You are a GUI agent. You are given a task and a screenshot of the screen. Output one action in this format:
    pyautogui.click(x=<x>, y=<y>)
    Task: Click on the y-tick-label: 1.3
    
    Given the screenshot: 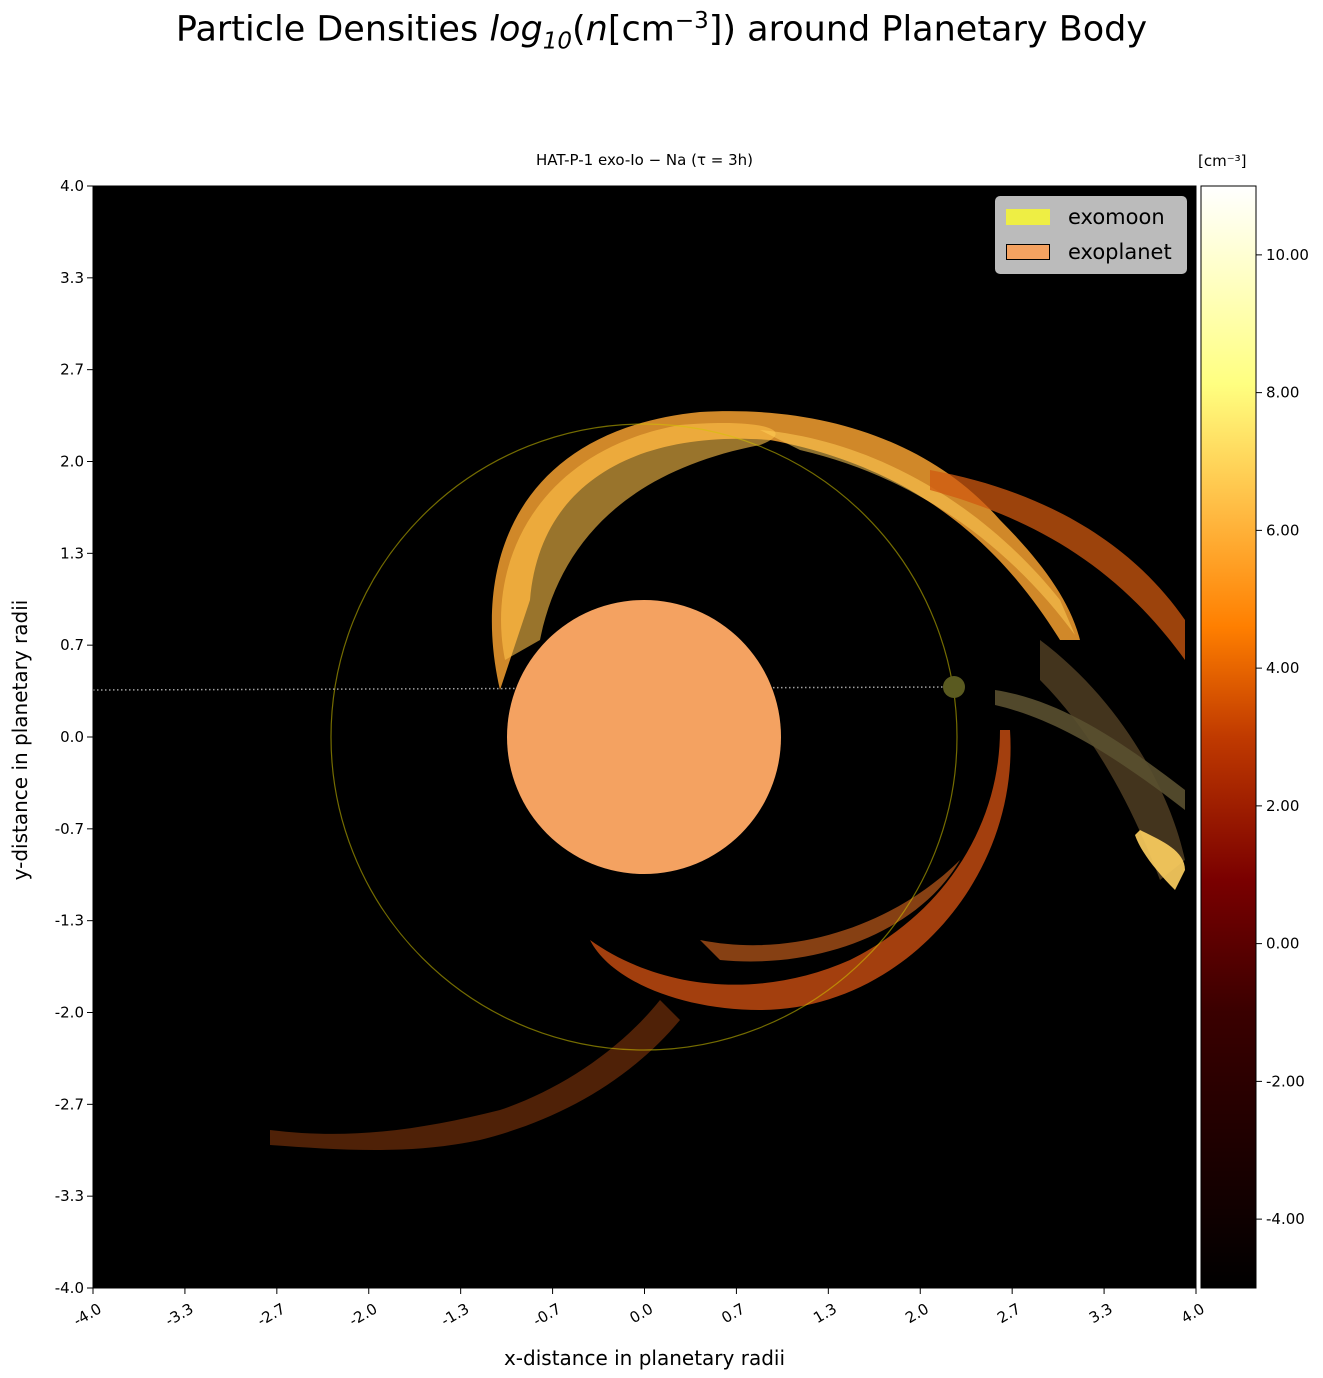 What is the action you would take?
    pyautogui.click(x=72, y=553)
    